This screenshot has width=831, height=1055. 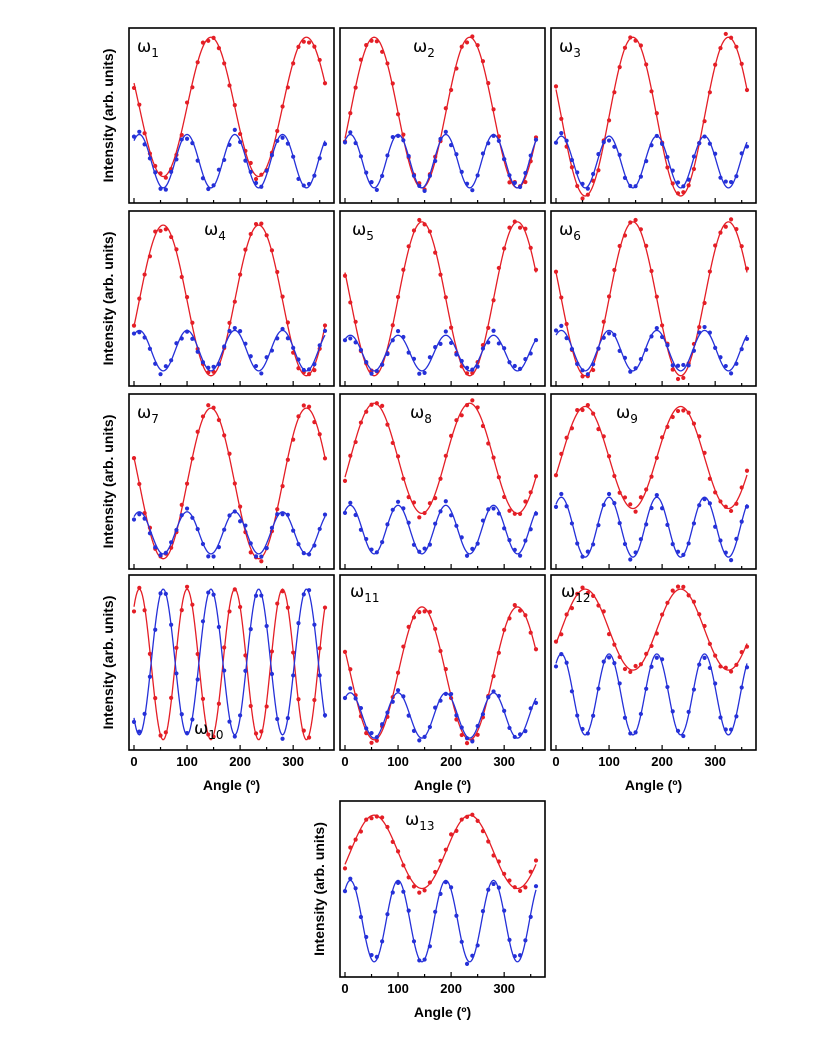 I want to click on red-fit-curve, so click(x=440, y=458).